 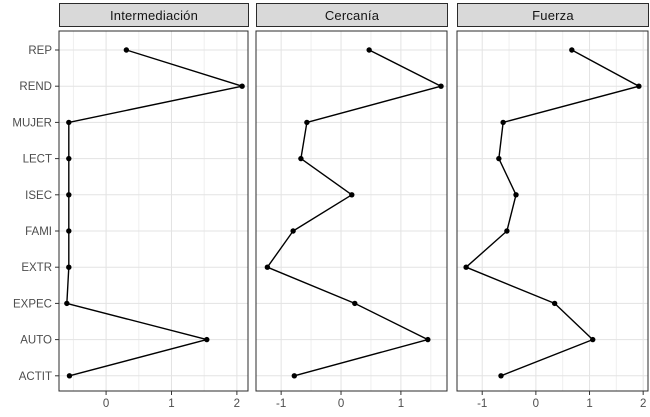 I want to click on facet-title: Fuerza, so click(x=553, y=15).